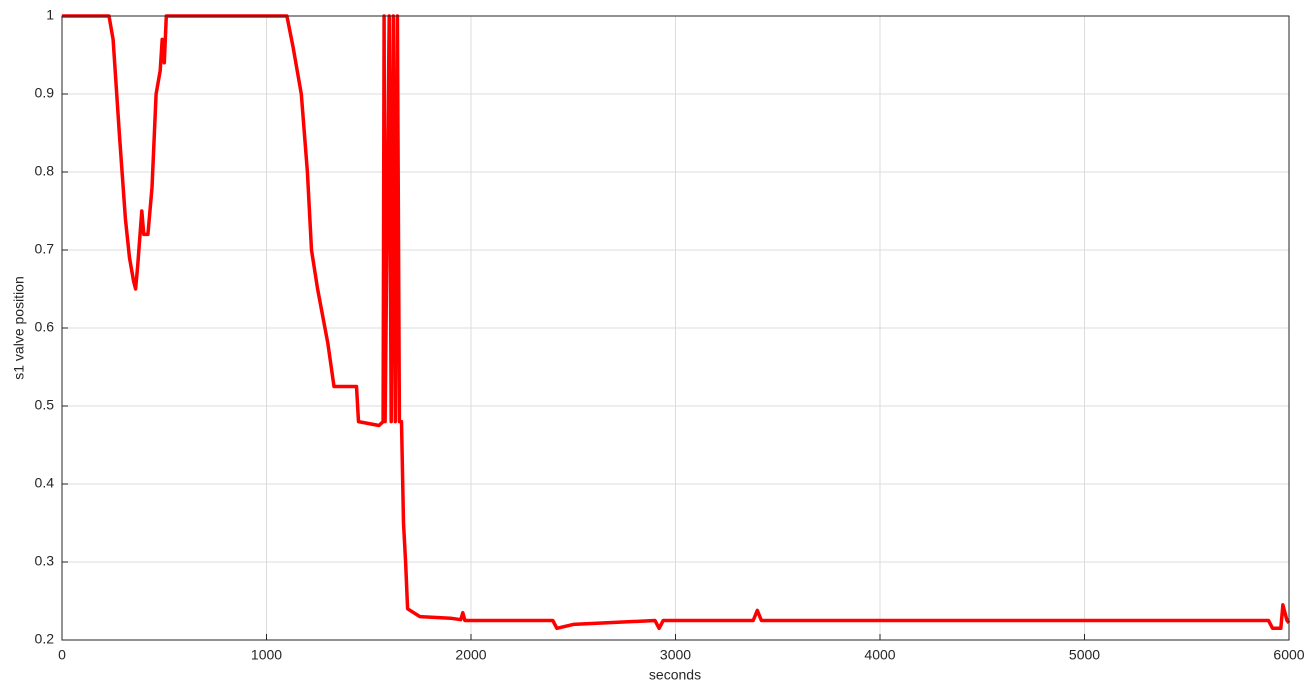 The width and height of the screenshot is (1316, 686). I want to click on x-axis-label: seconds, so click(675, 675).